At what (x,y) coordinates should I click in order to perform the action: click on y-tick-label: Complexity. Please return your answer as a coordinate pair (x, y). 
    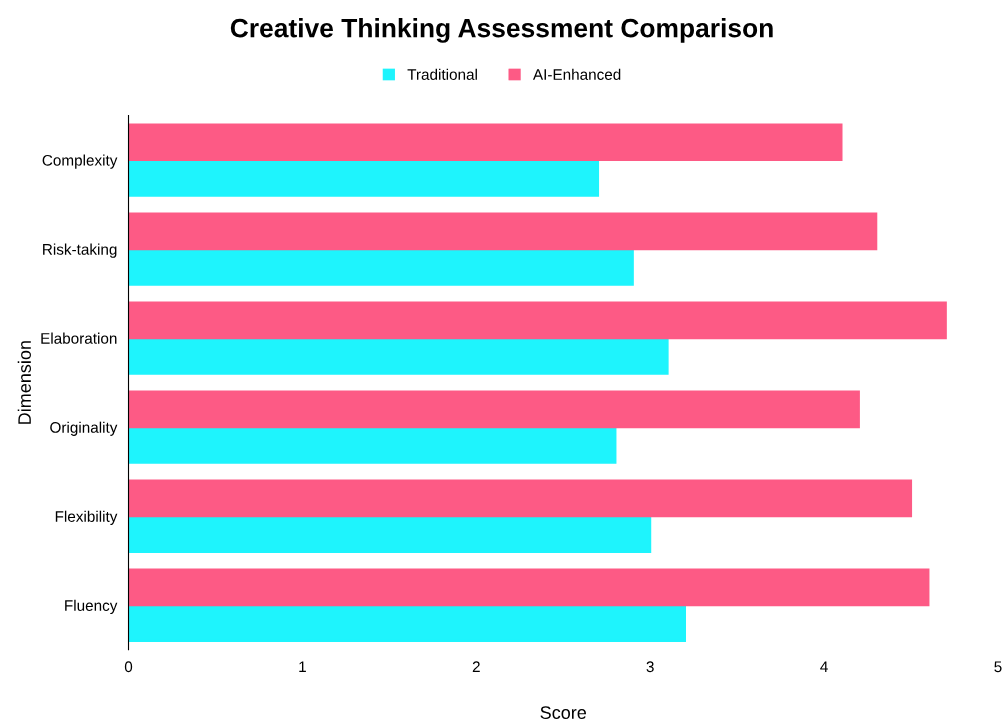
    Looking at the image, I should click on (80, 161).